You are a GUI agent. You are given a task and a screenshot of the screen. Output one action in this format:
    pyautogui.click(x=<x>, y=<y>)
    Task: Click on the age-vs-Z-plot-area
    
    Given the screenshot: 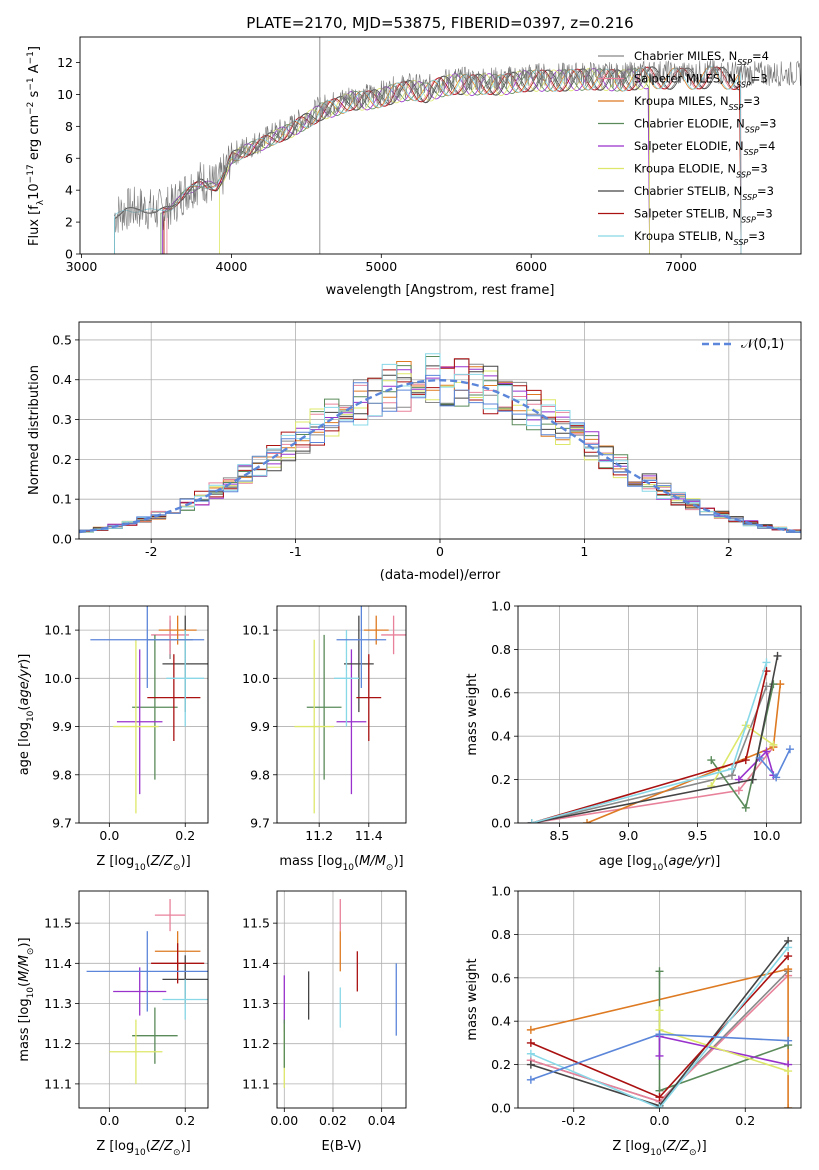 What is the action you would take?
    pyautogui.click(x=149, y=710)
    